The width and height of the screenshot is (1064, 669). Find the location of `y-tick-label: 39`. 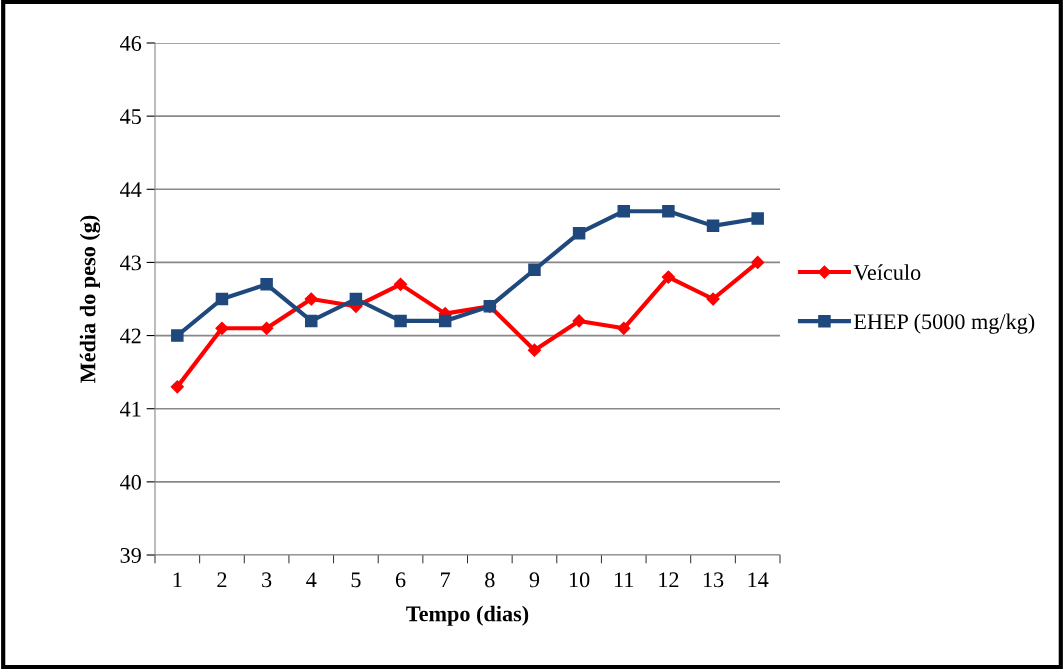

y-tick-label: 39 is located at coordinates (130, 555).